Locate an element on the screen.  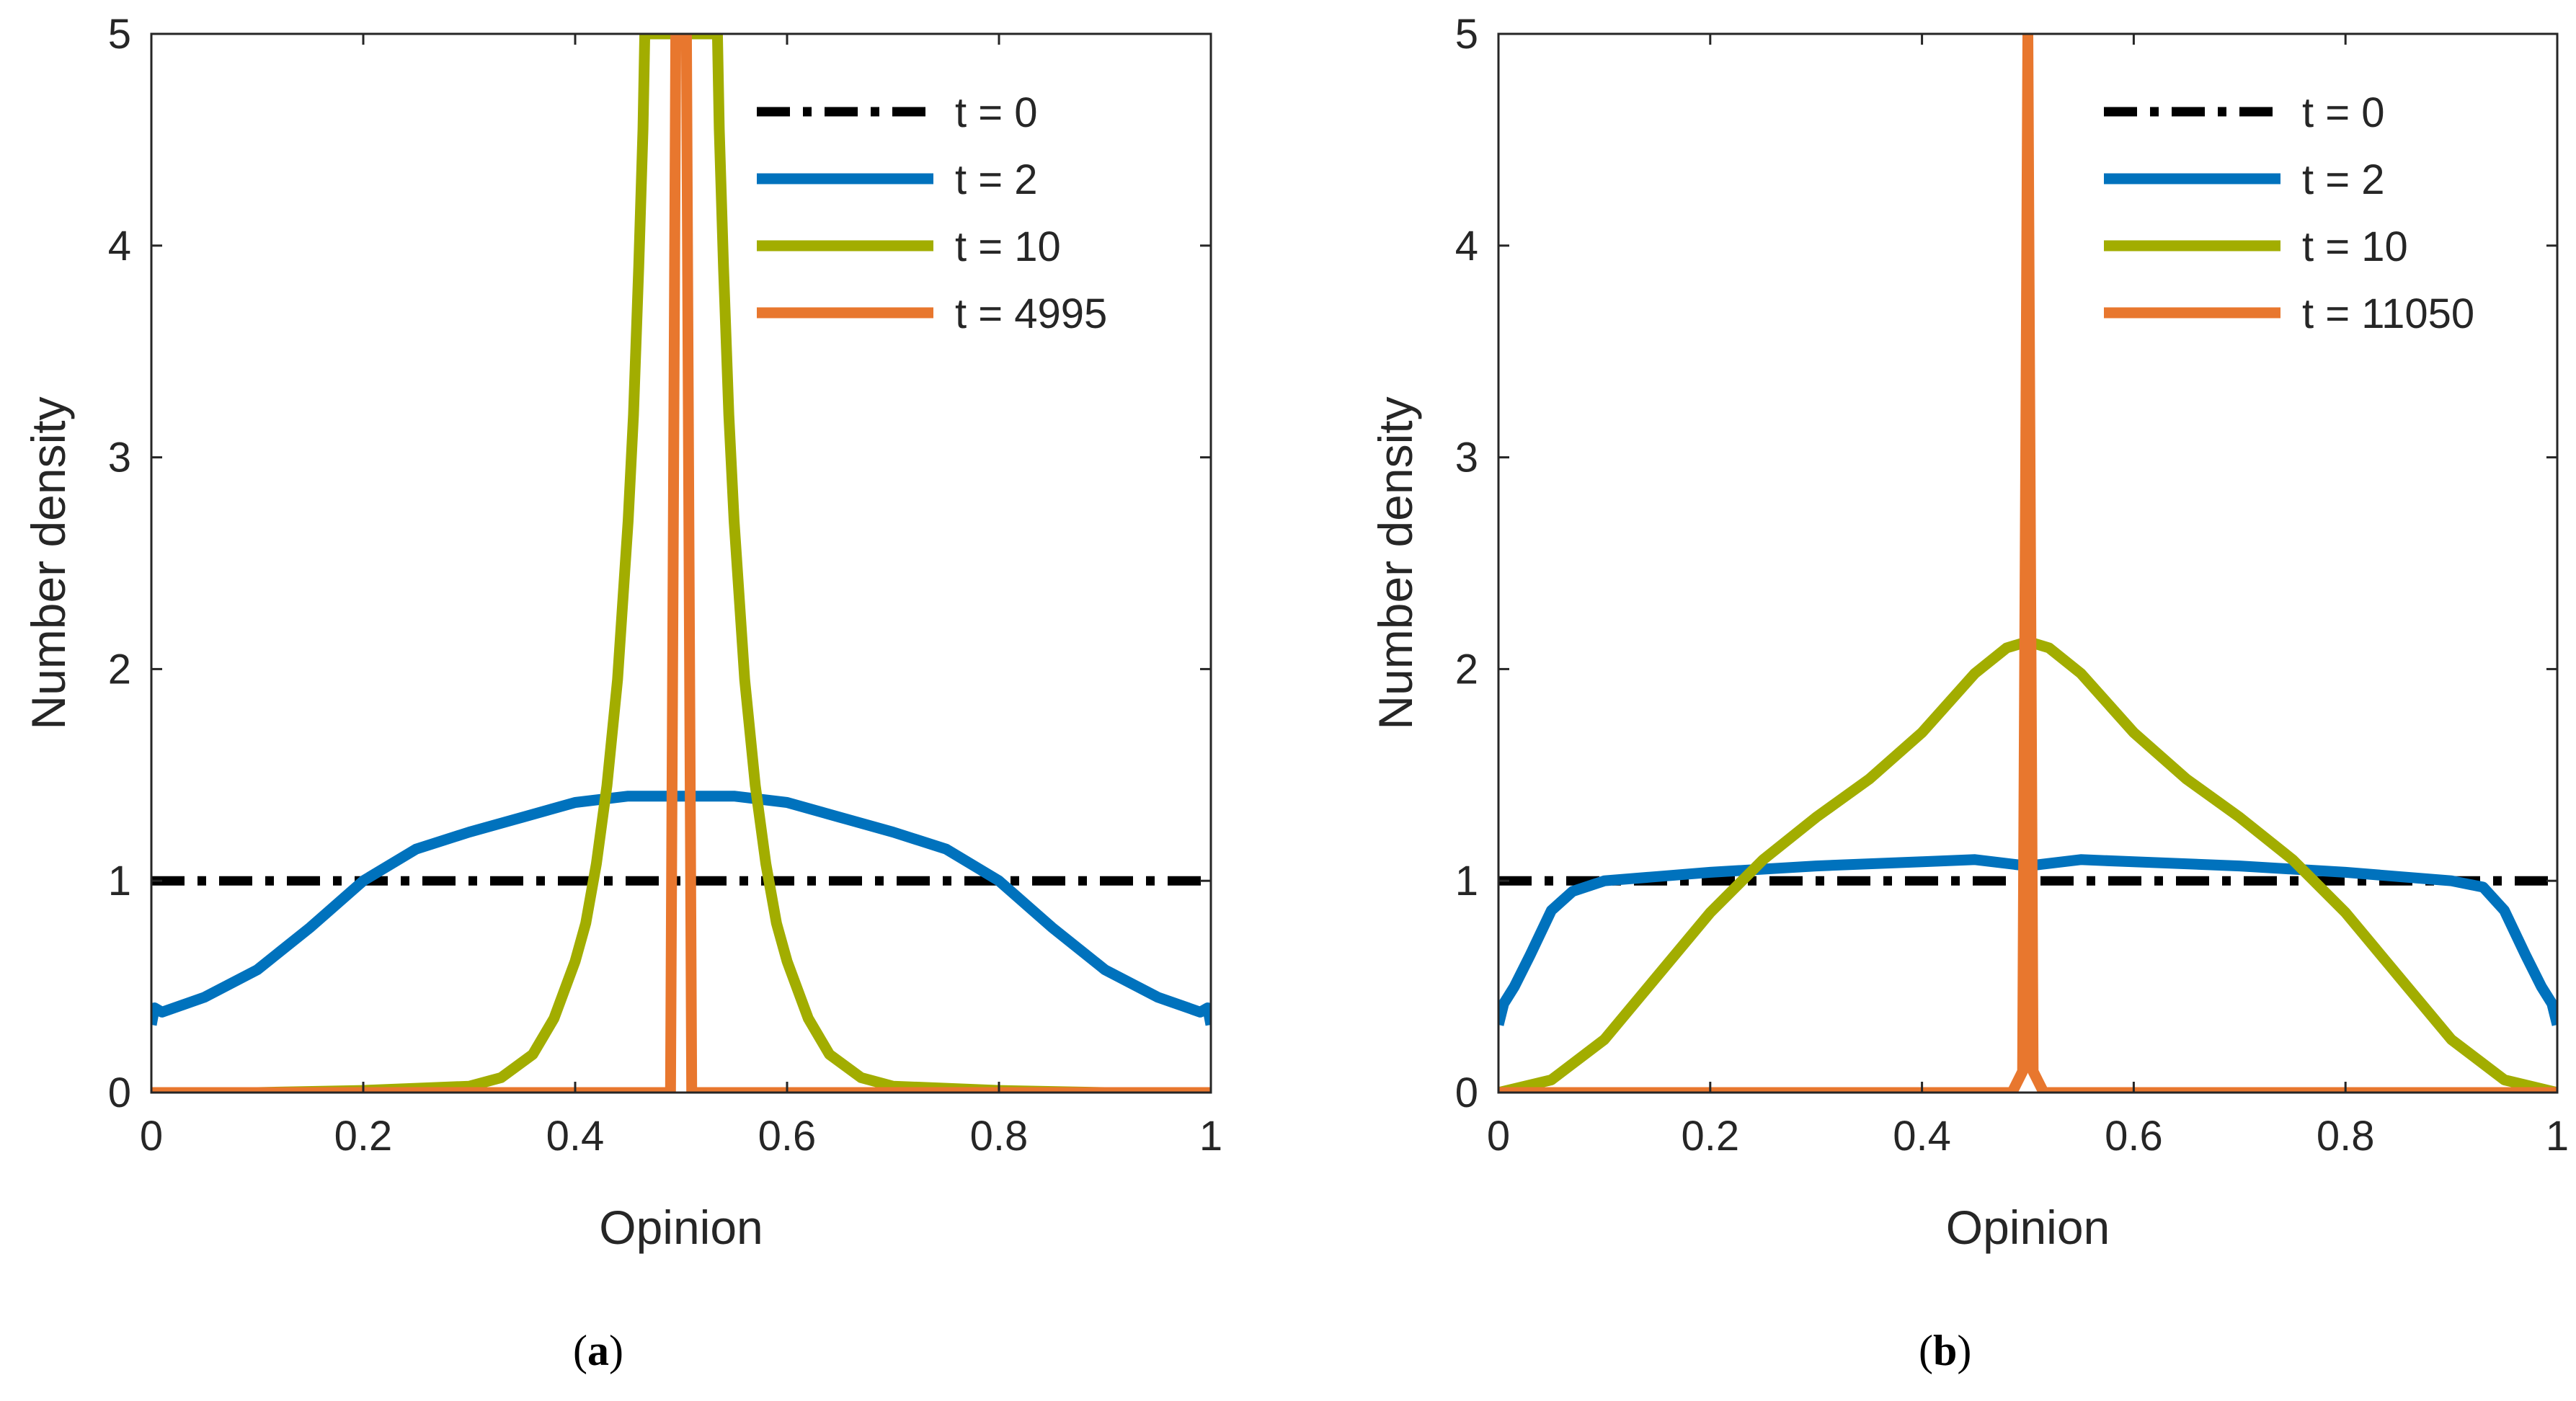
caption-a: (a) is located at coordinates (598, 1350).